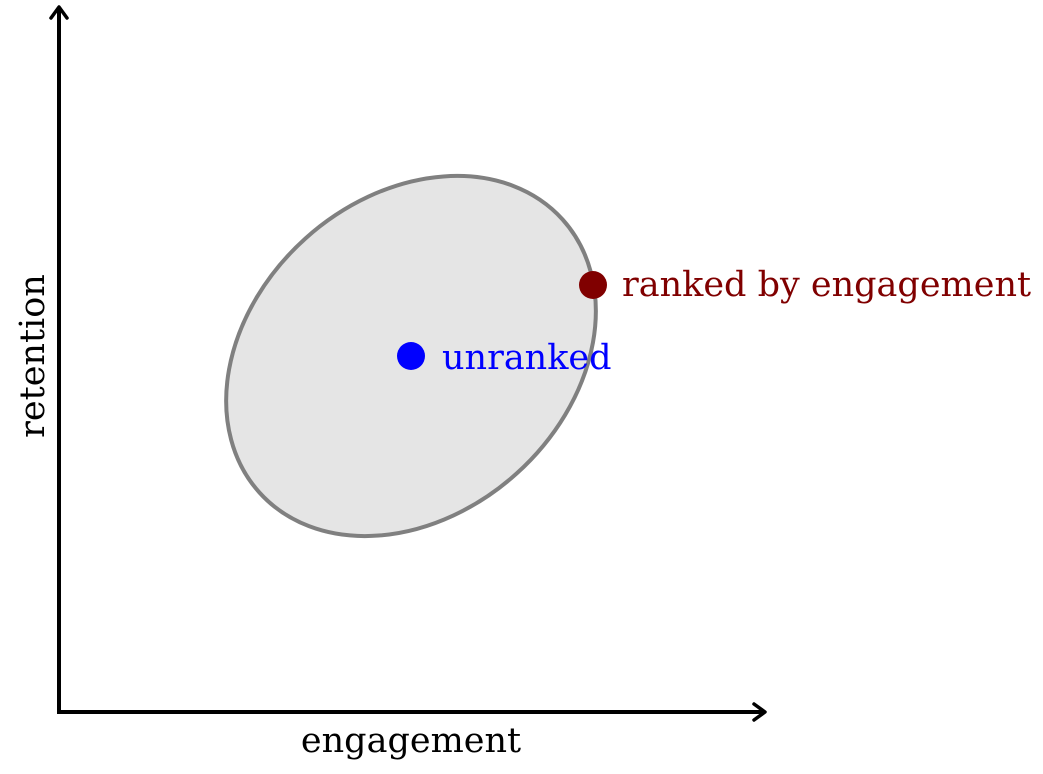 The width and height of the screenshot is (1043, 774). What do you see at coordinates (826, 285) in the screenshot?
I see `ranked-label: ranked by engagement` at bounding box center [826, 285].